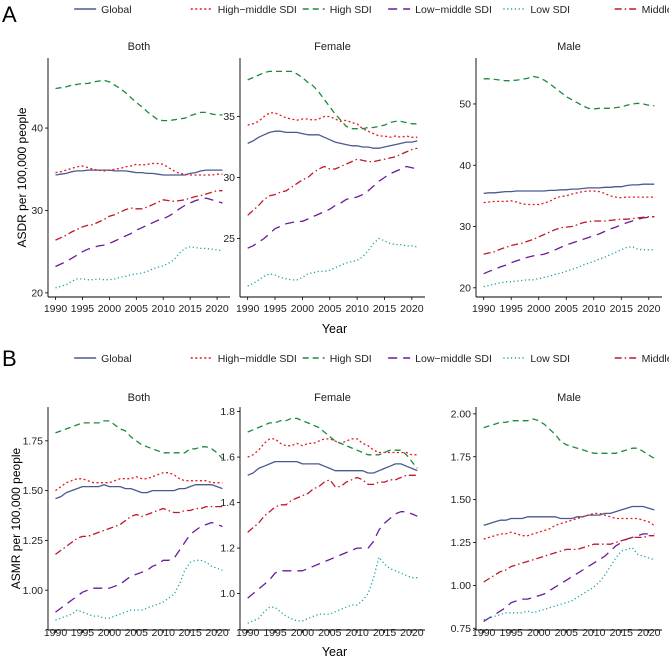 The width and height of the screenshot is (669, 659). I want to click on legend-label: Global, so click(116, 359).